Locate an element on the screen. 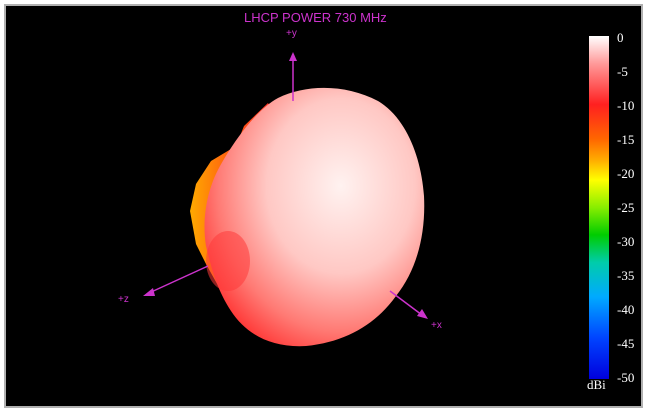 The width and height of the screenshot is (647, 410). pattern-shadow is located at coordinates (228, 261).